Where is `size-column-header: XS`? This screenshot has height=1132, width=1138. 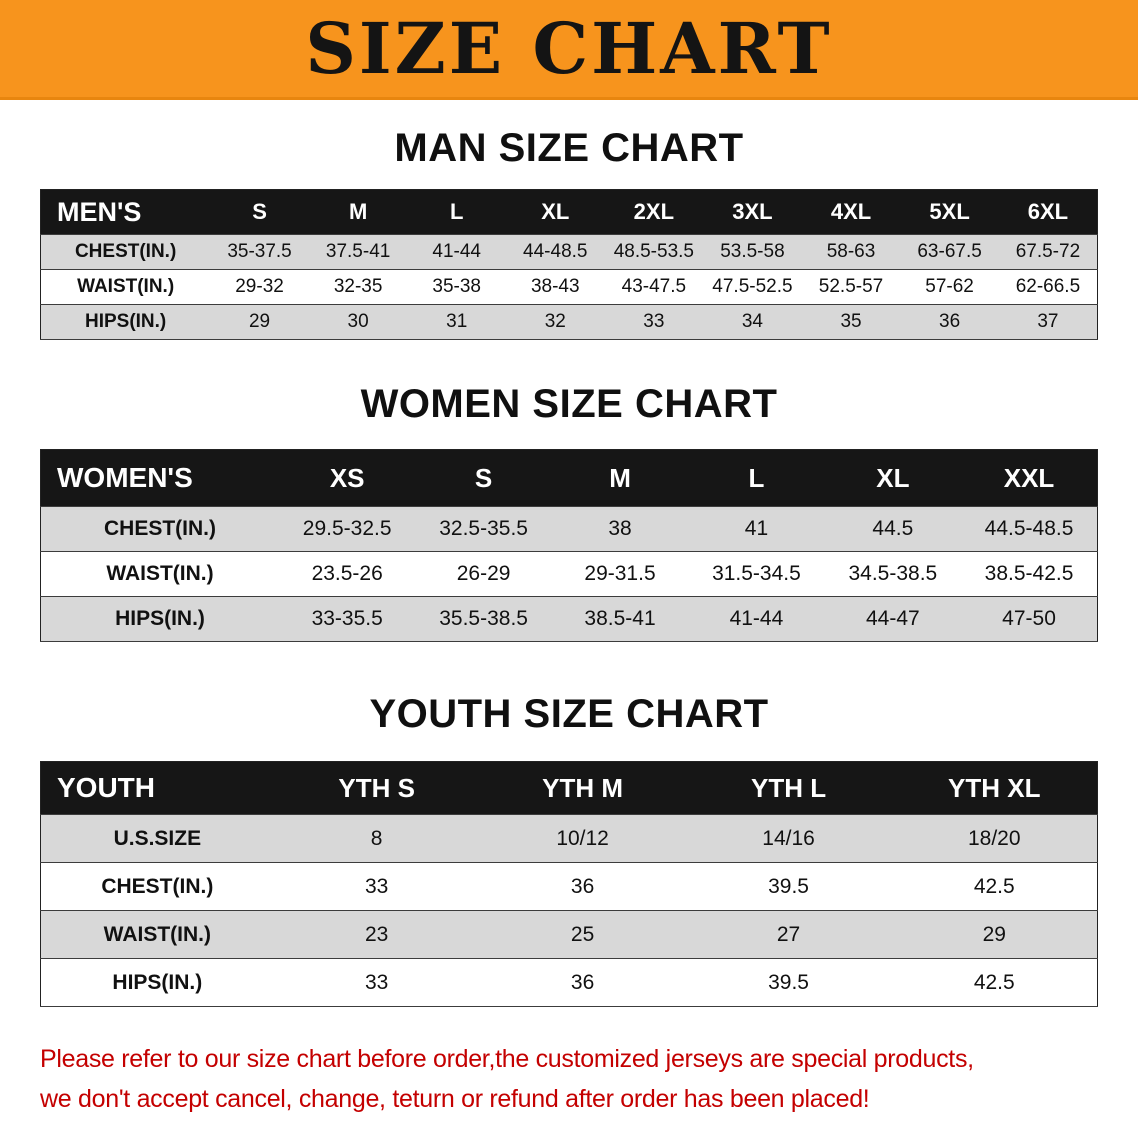 size-column-header: XS is located at coordinates (347, 478).